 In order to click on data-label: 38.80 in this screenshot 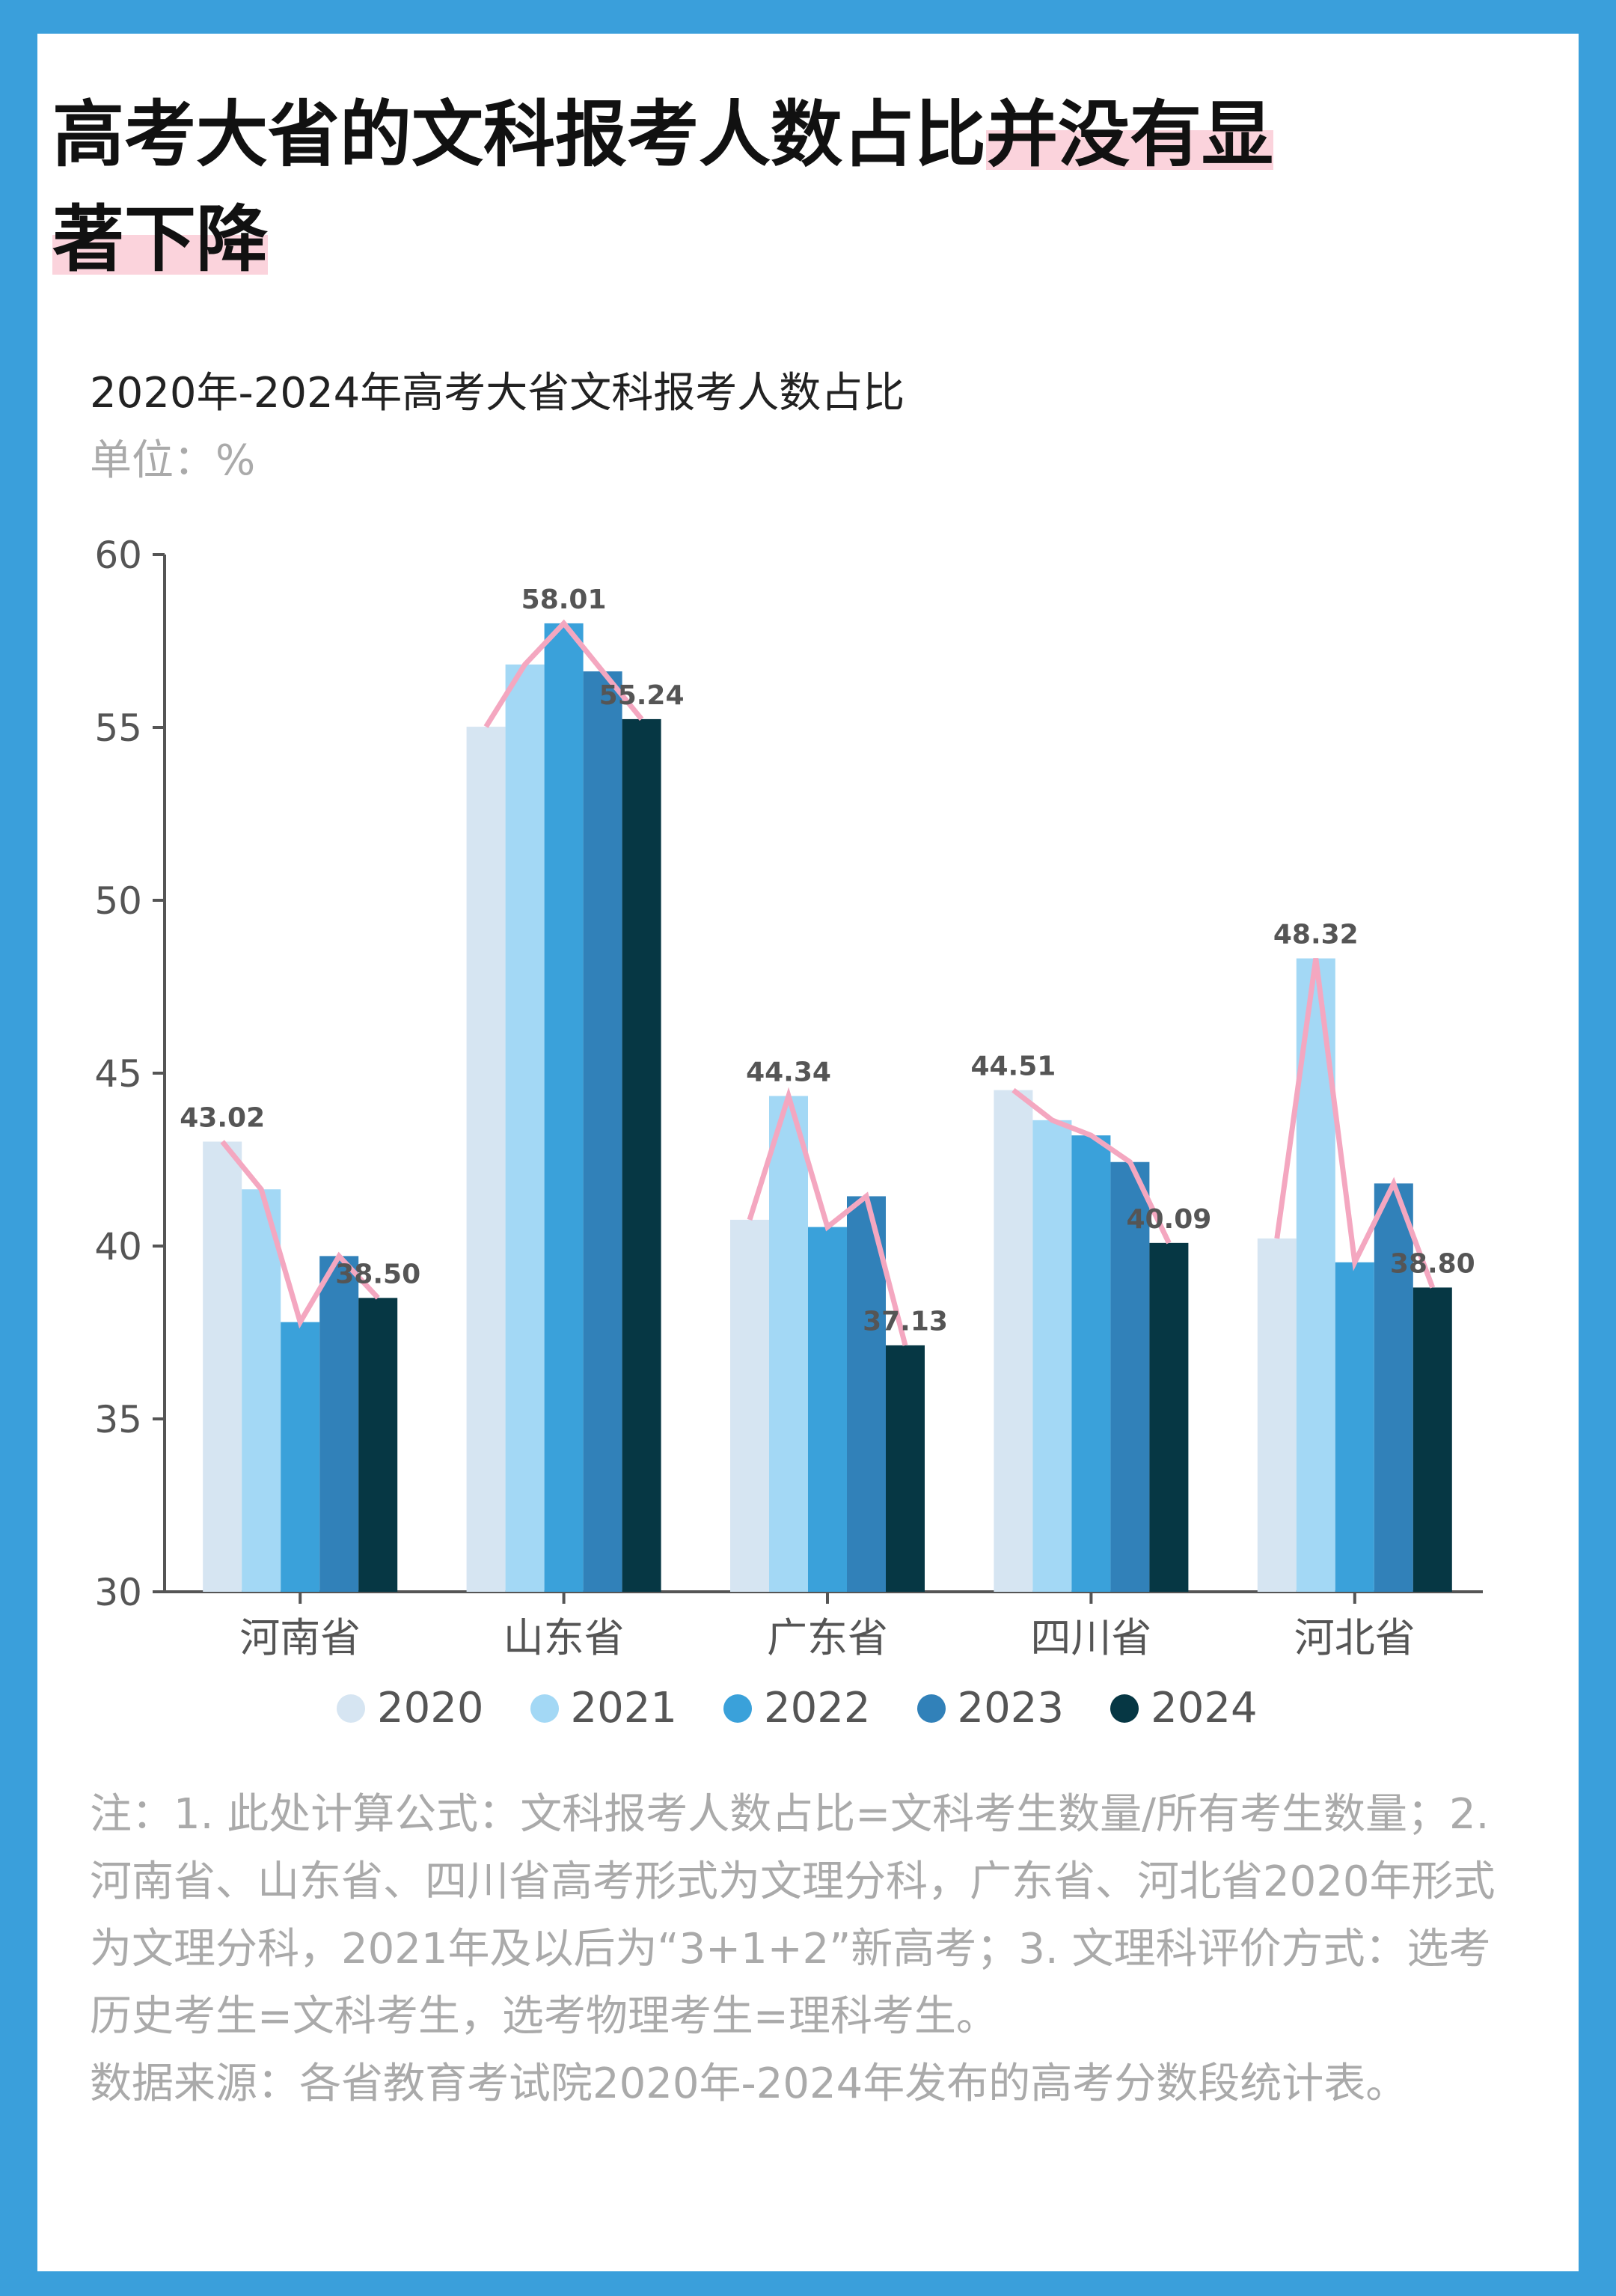, I will do `click(1432, 1263)`.